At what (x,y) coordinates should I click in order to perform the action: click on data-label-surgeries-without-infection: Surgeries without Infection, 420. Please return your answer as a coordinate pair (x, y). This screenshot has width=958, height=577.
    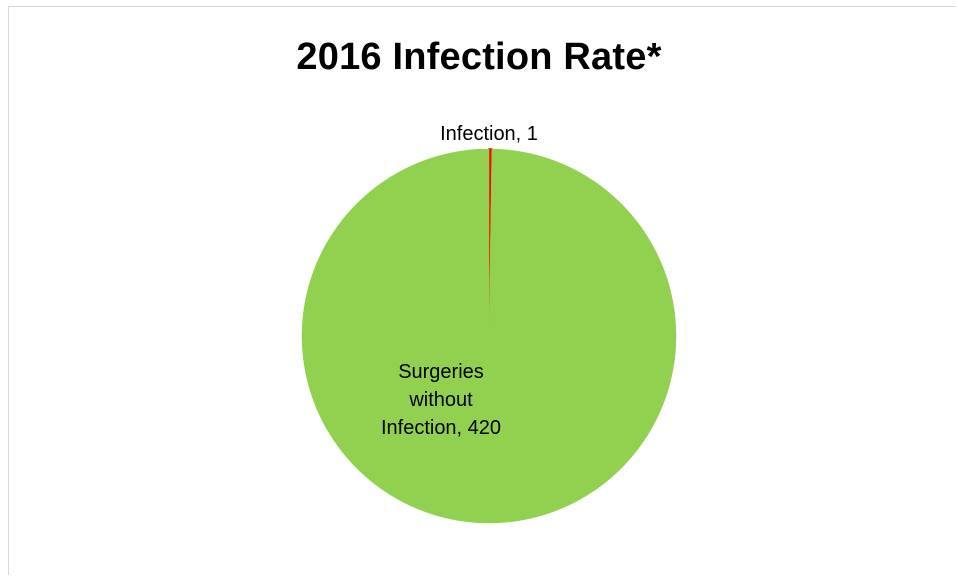
    Looking at the image, I should click on (441, 400).